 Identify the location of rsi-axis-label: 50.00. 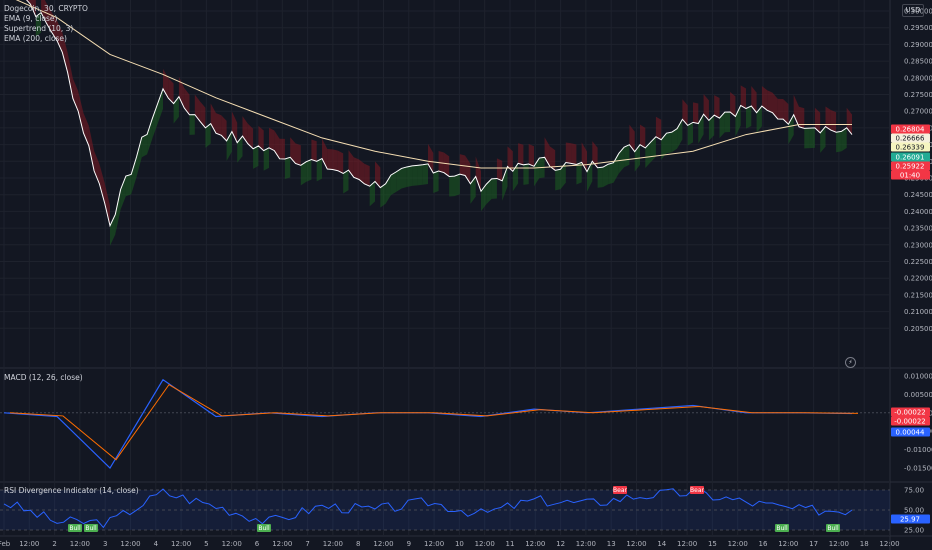
(914, 511).